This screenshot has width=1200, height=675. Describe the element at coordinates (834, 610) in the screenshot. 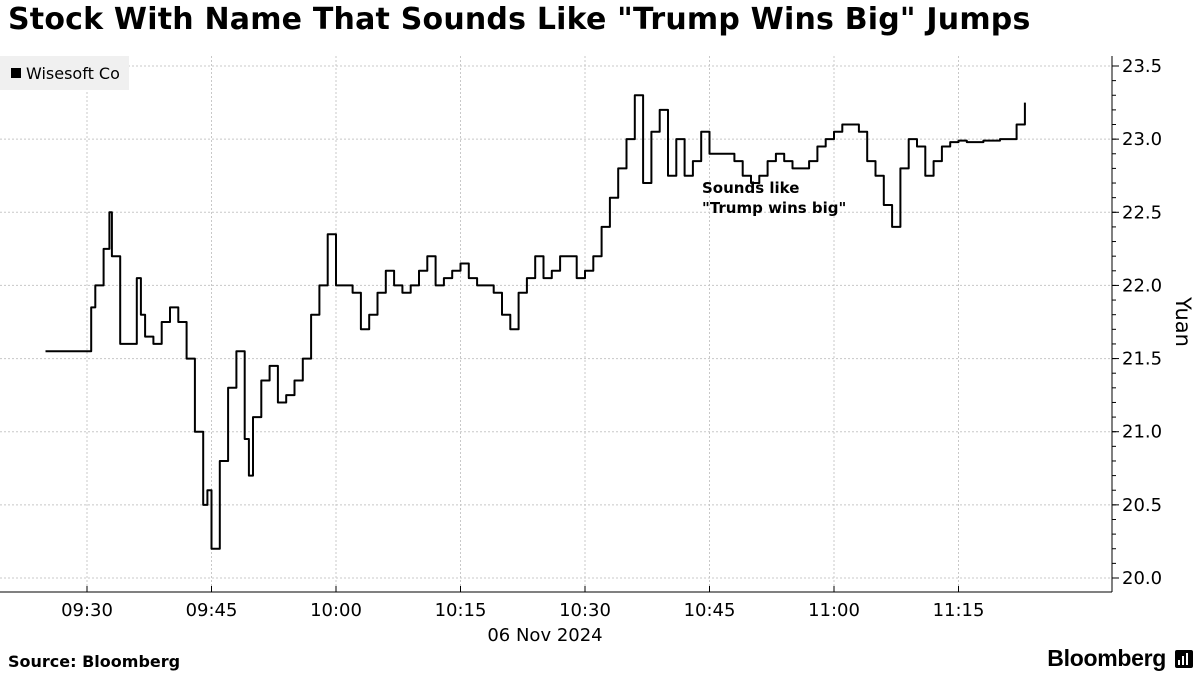

I see `x-tick-label: 11:00` at that location.